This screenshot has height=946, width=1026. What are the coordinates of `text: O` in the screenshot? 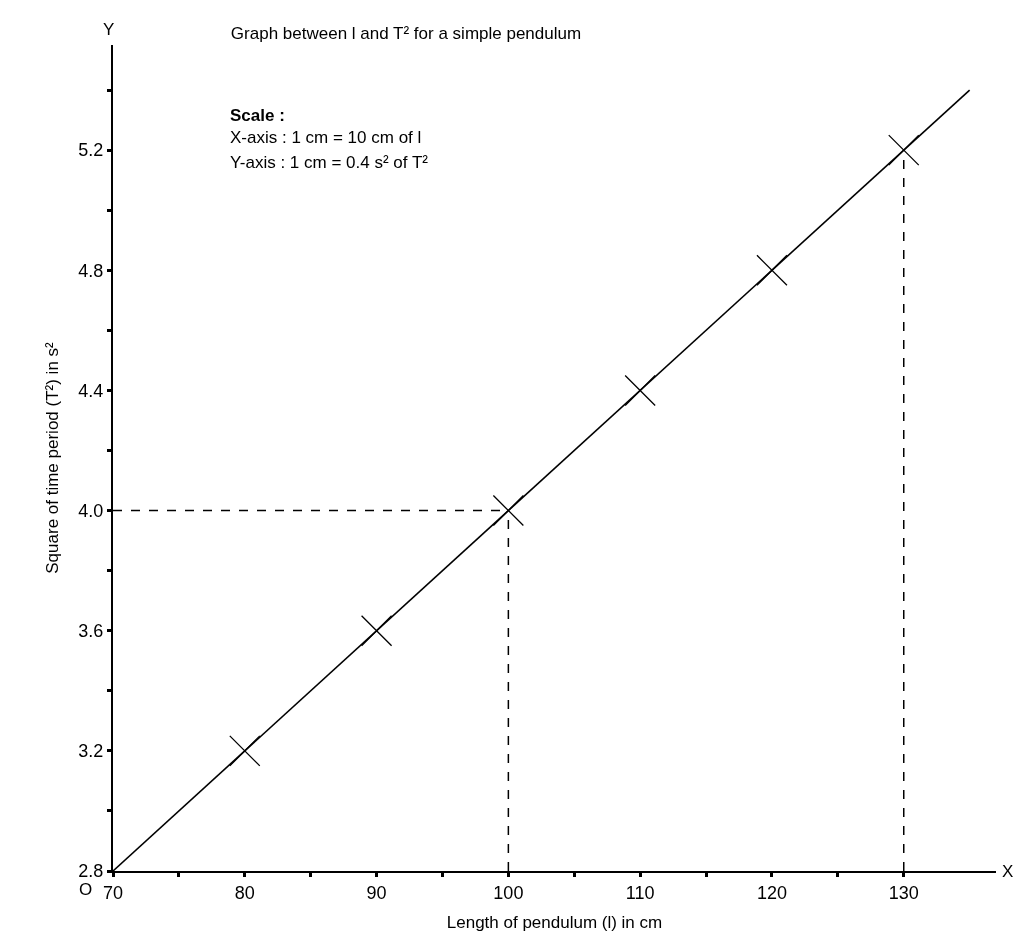 It's located at (86, 889).